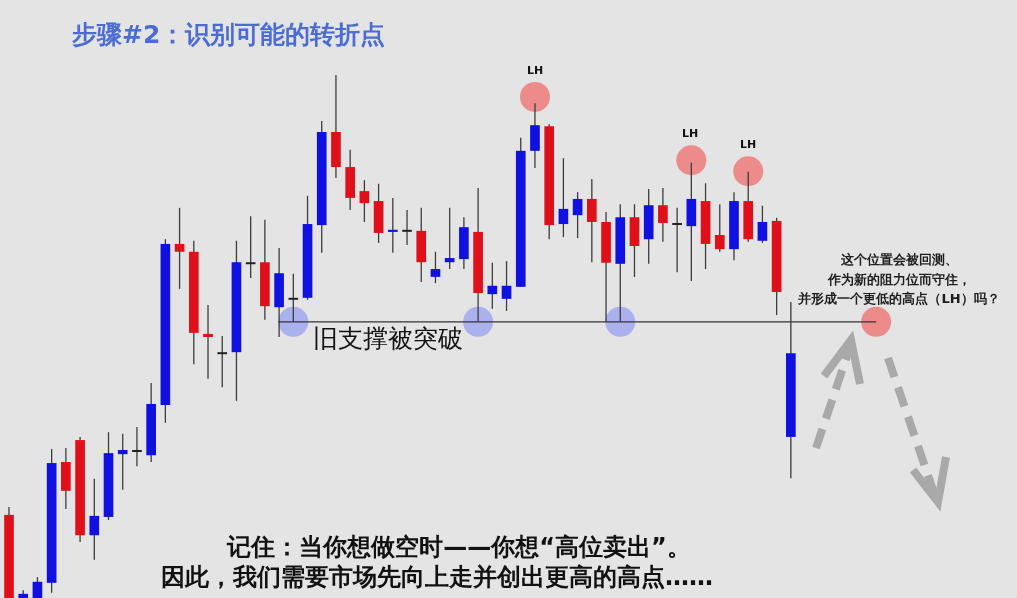 This screenshot has height=598, width=1017. I want to click on annotation: 记住：当你想做空时——你想“高位卖出”。, so click(458, 547).